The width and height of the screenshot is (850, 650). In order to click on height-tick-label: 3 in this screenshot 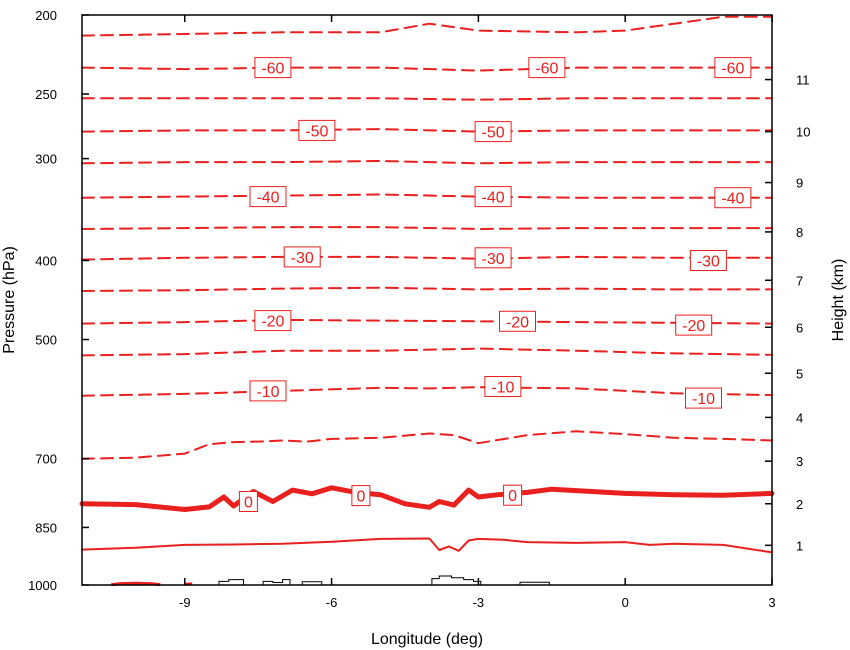, I will do `click(799, 461)`.